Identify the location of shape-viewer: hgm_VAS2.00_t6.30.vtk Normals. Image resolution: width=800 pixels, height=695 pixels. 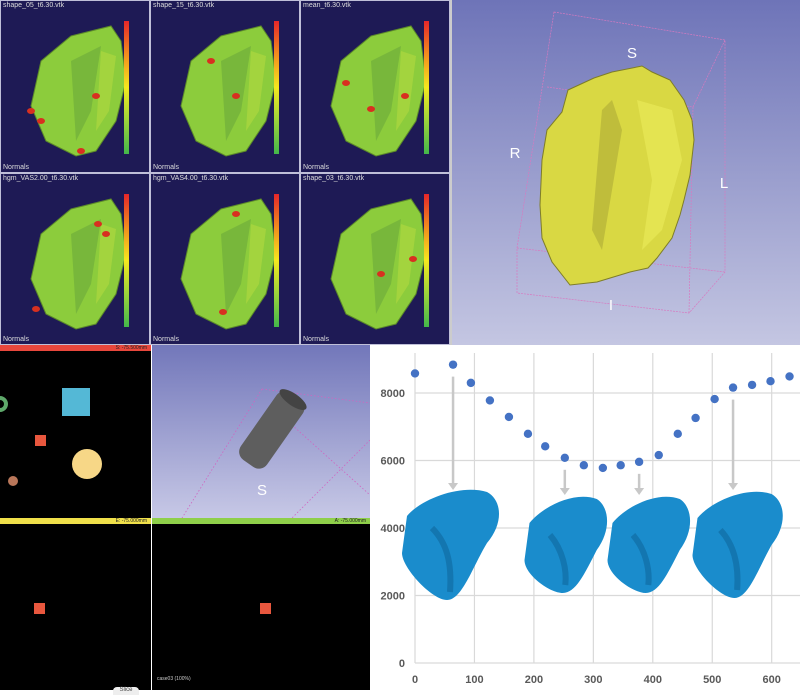
(75, 259).